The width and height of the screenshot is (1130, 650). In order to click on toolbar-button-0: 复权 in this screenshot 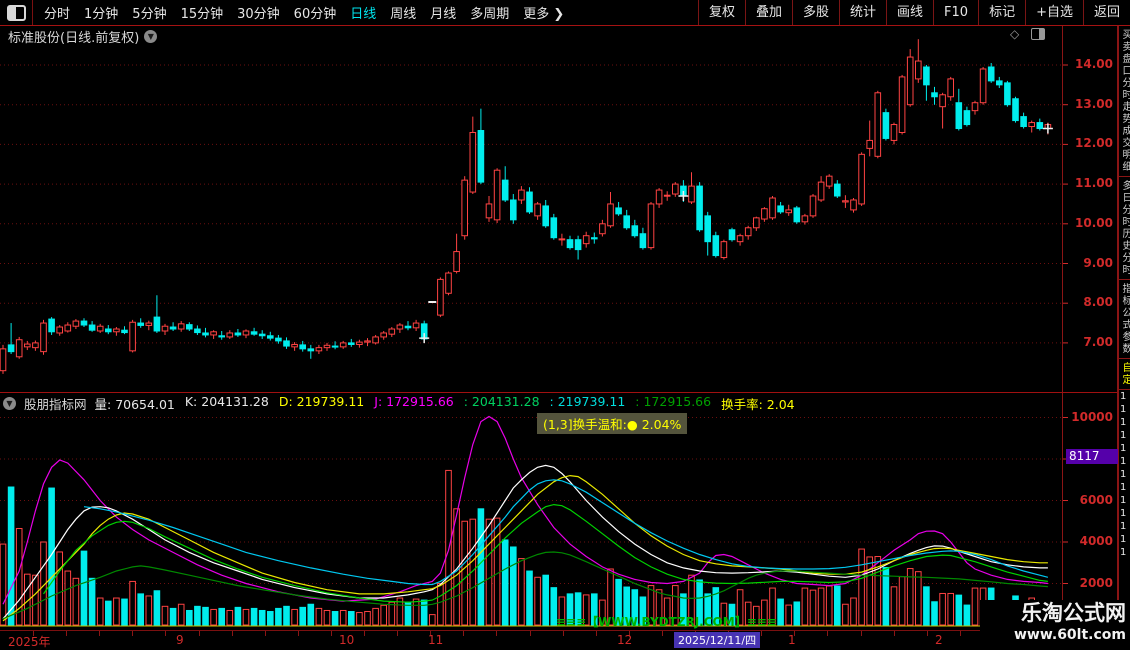, I will do `click(721, 12)`.